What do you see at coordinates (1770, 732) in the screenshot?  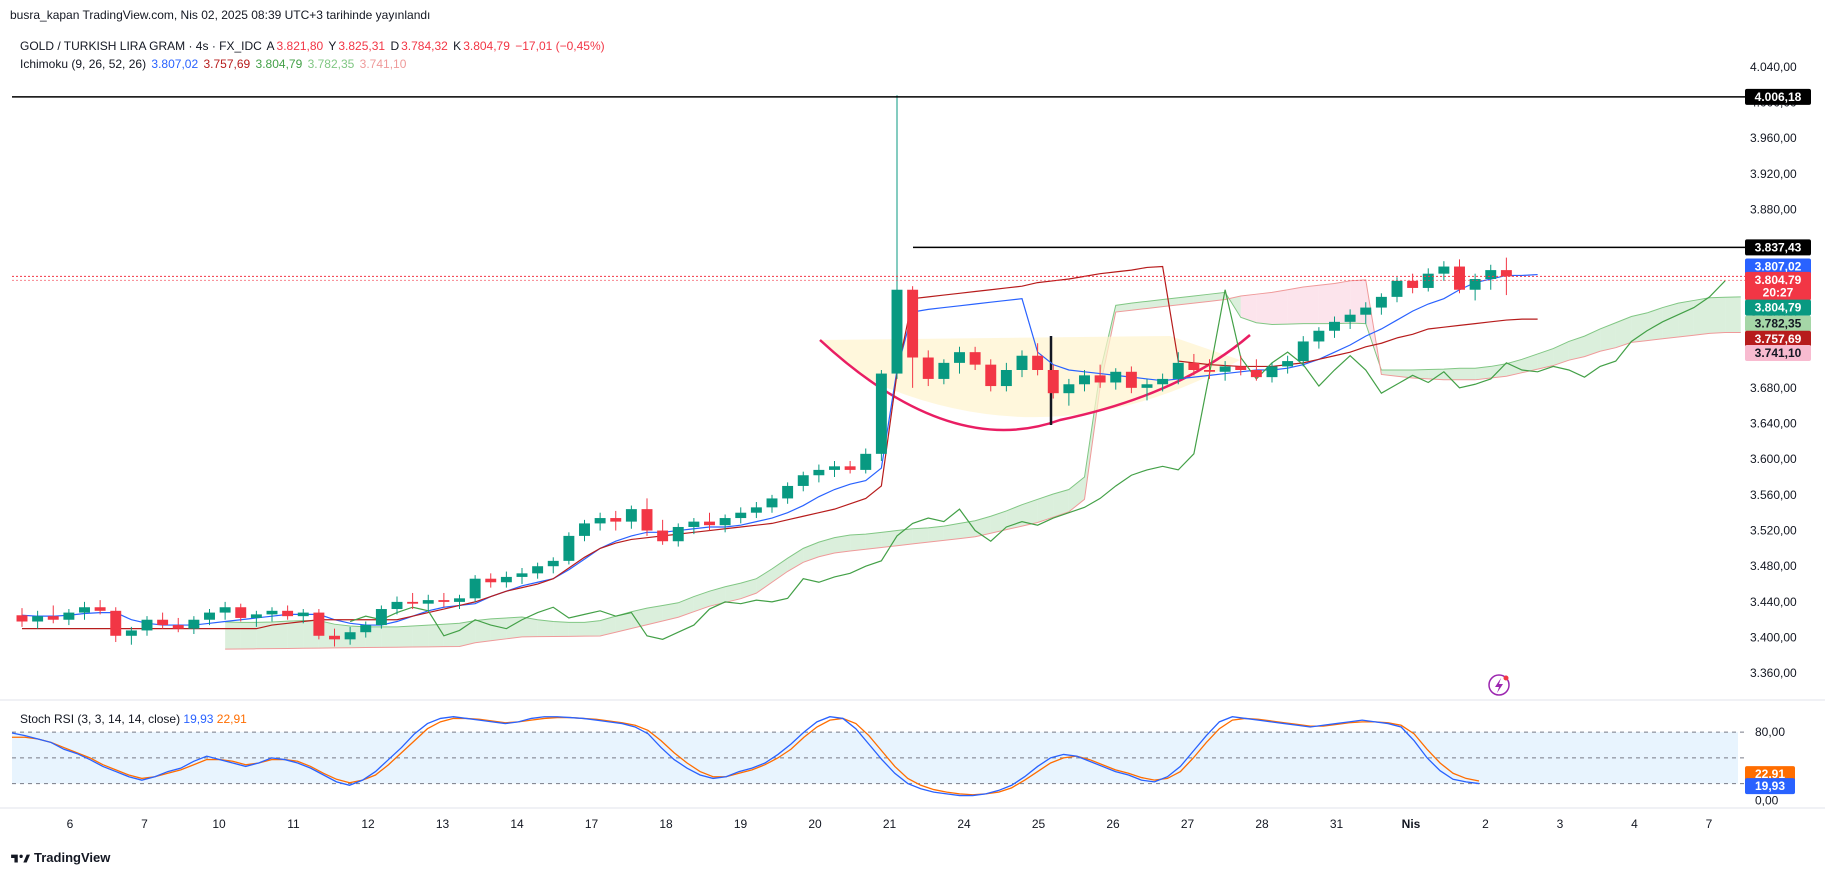 I see `rsi-tick-label: 80,00` at bounding box center [1770, 732].